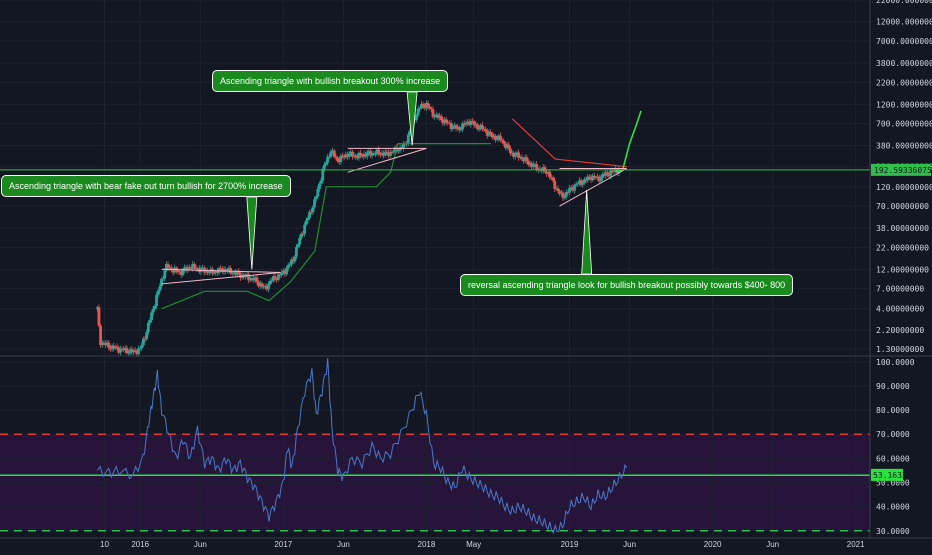 The height and width of the screenshot is (555, 932). I want to click on price-tick-label: 22.00000000, so click(902, 248).